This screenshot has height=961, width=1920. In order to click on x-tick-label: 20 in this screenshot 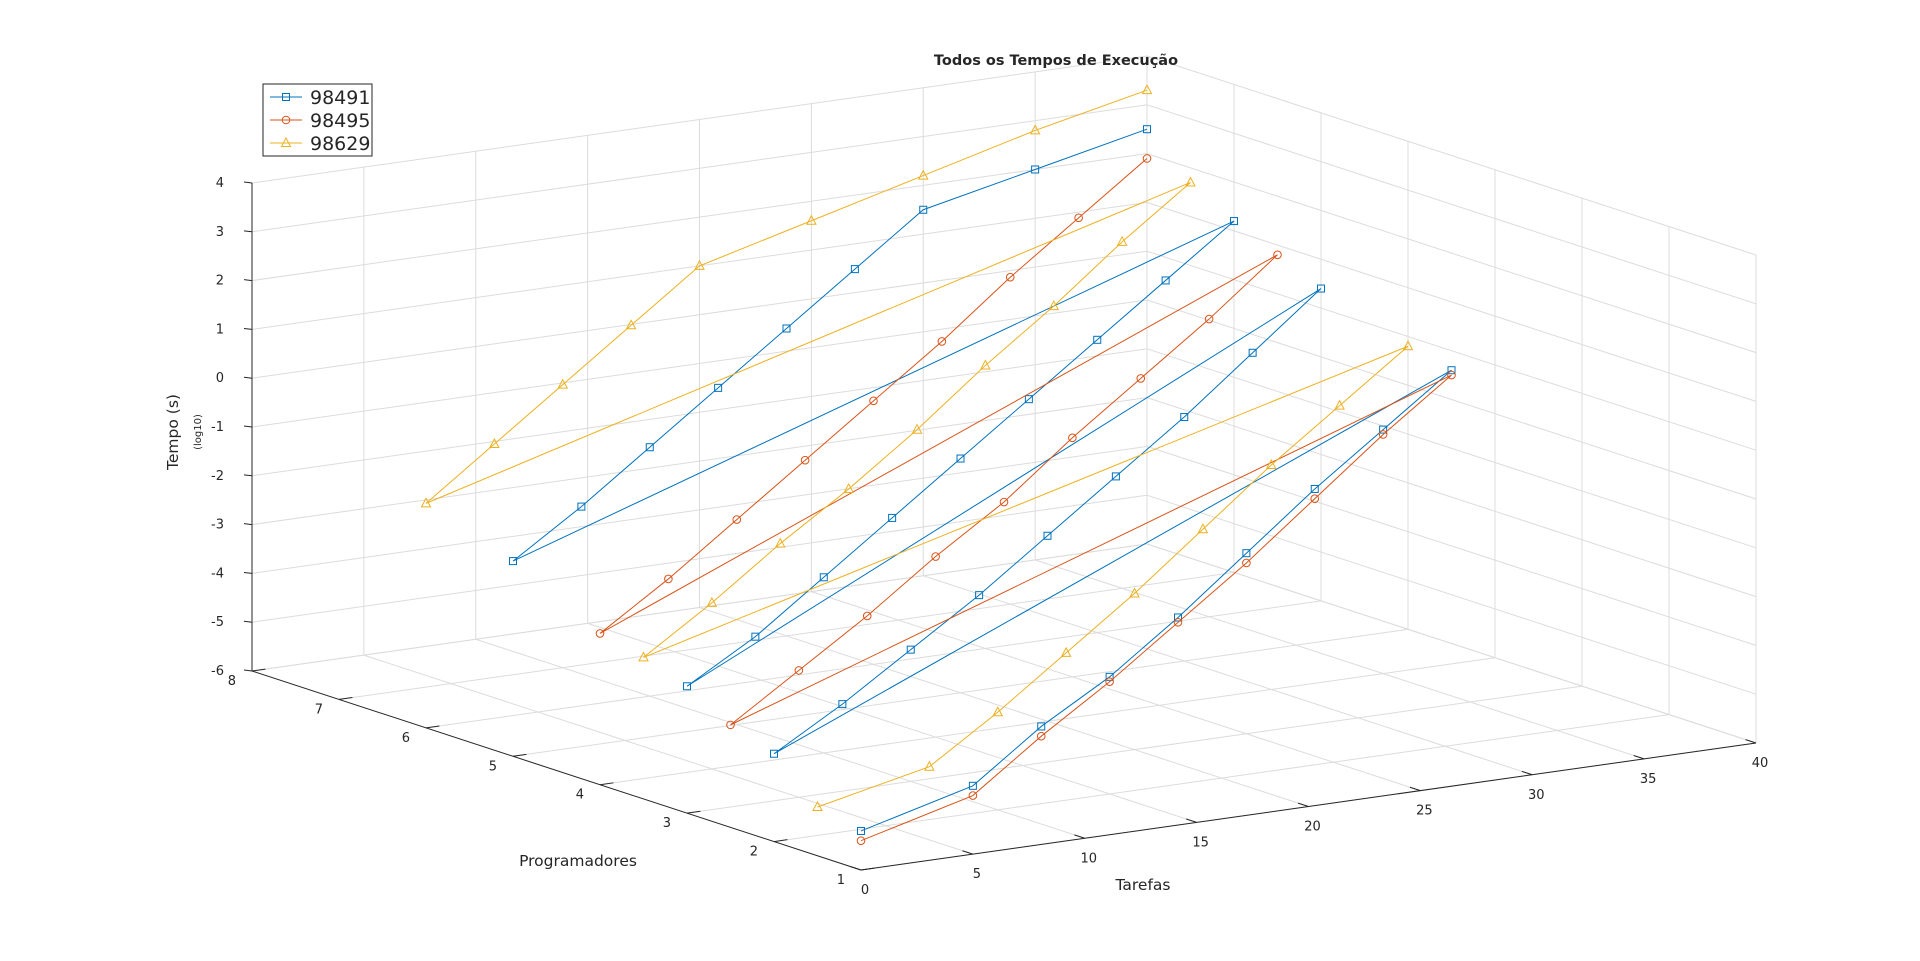, I will do `click(1312, 827)`.